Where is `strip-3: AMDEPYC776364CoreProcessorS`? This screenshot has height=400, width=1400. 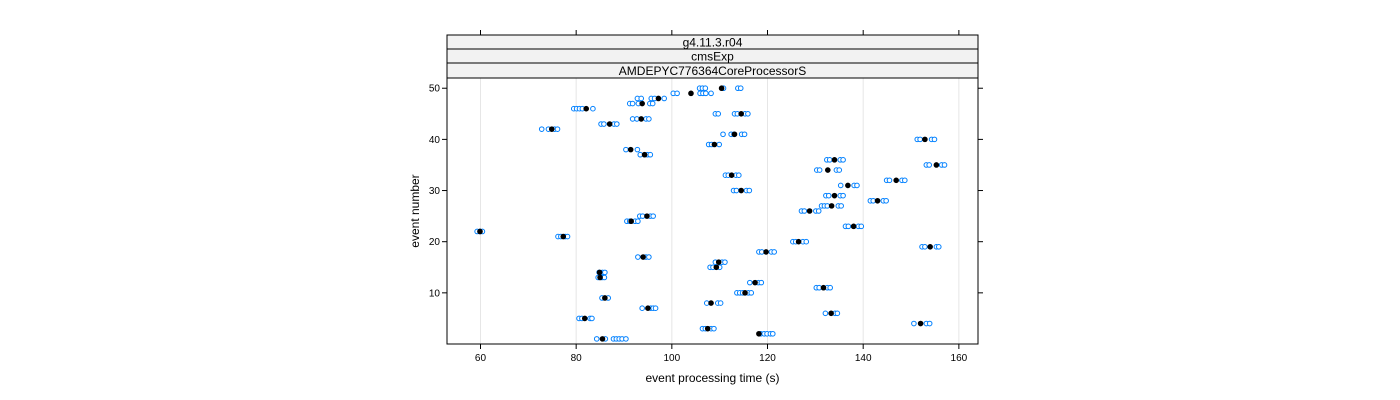
strip-3: AMDEPYC776364CoreProcessorS is located at coordinates (712, 70).